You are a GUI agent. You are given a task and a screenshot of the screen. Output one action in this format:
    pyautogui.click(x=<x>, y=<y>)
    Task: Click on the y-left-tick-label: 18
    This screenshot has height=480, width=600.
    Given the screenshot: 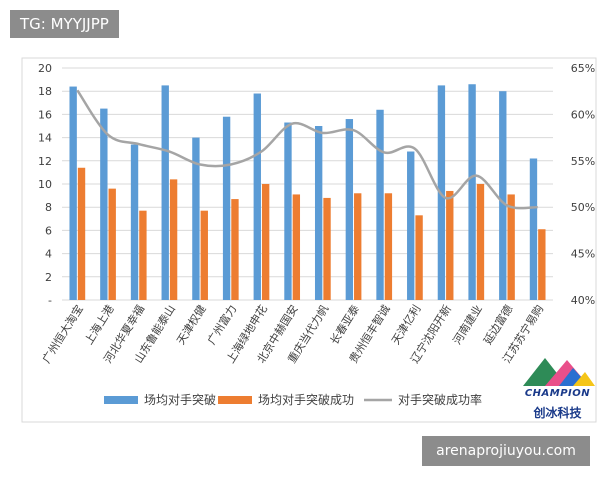 What is the action you would take?
    pyautogui.click(x=45, y=91)
    